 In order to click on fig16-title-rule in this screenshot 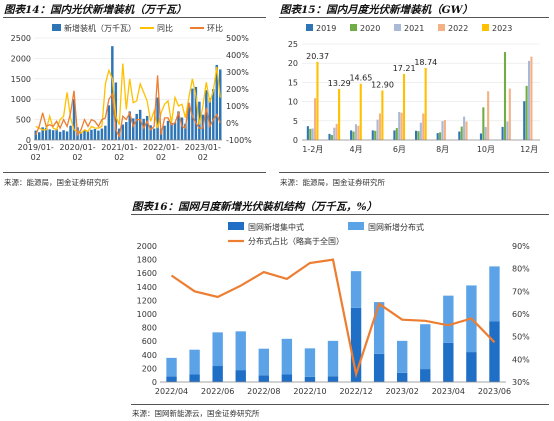, I will do `click(340, 214)`.